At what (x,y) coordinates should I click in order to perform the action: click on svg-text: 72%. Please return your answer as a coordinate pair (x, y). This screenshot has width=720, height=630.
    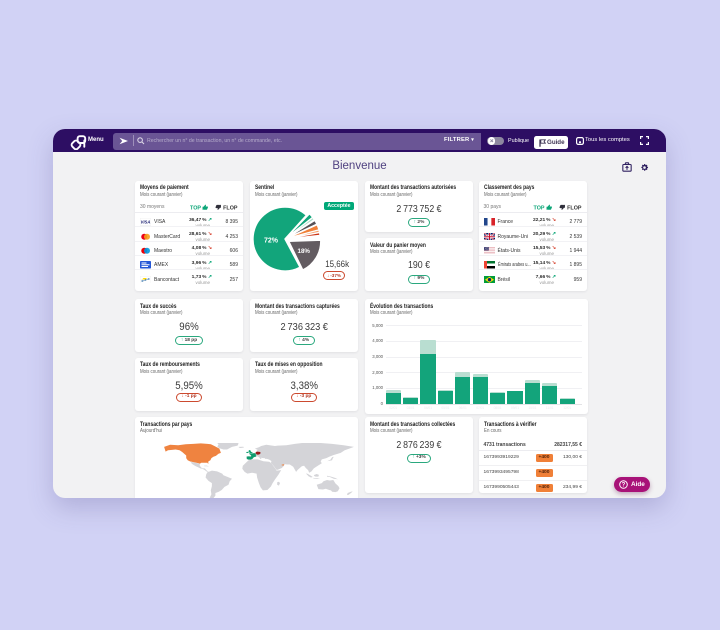
    Looking at the image, I should click on (271, 240).